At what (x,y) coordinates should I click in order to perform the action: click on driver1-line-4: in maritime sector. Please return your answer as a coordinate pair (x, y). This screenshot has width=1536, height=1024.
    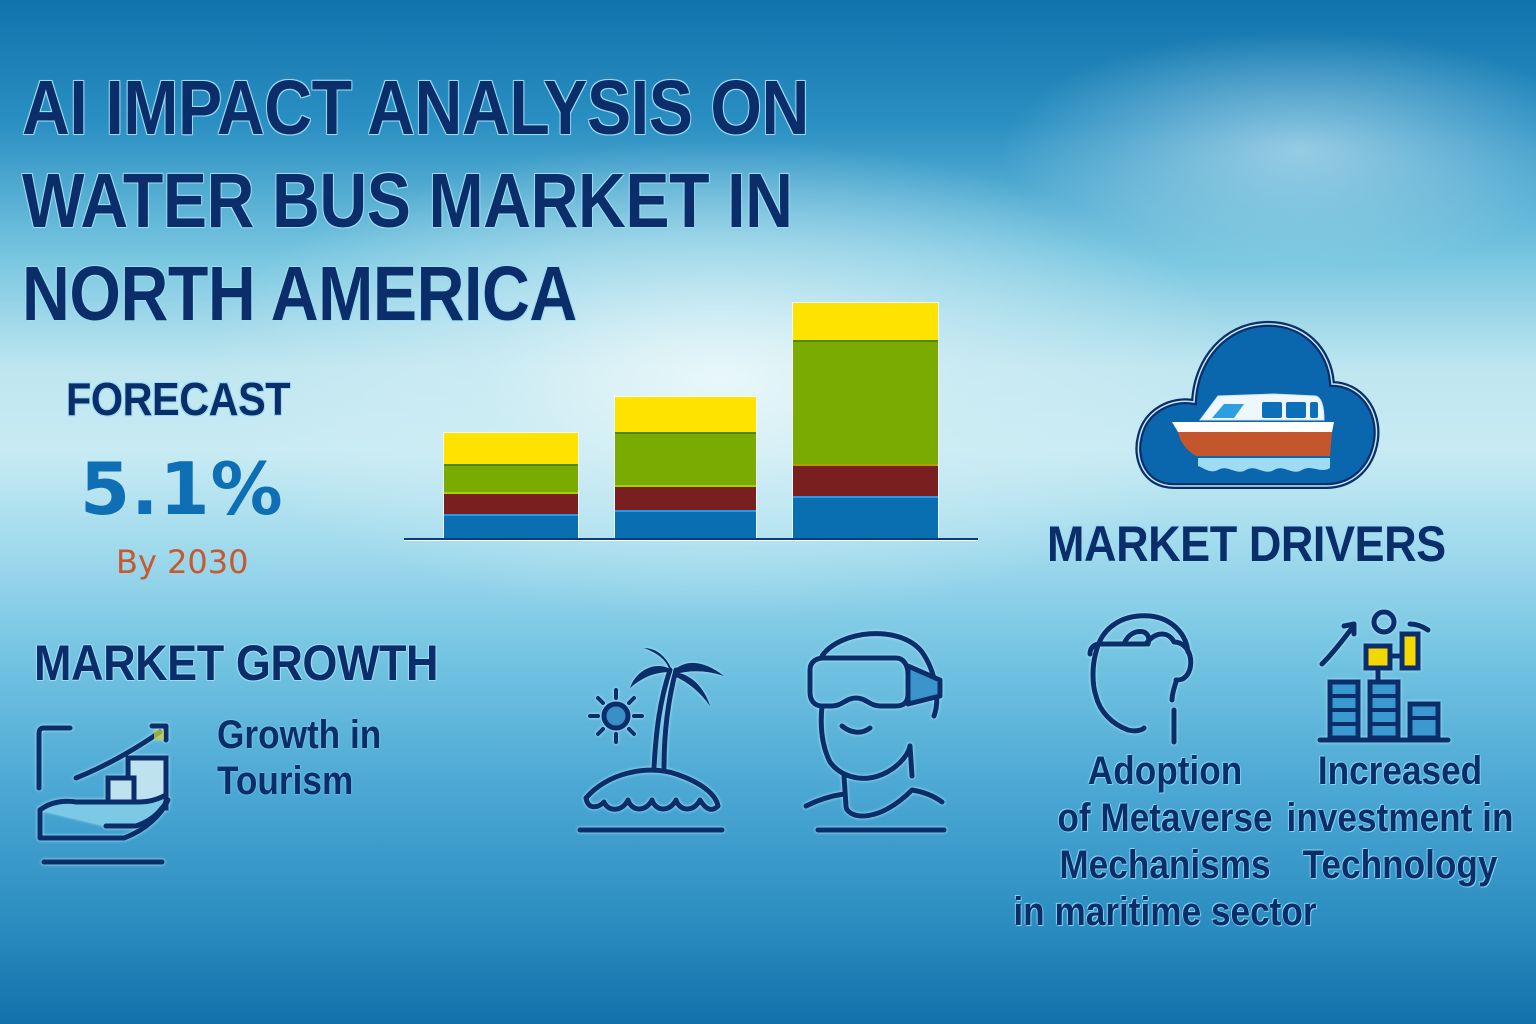
    Looking at the image, I should click on (1165, 912).